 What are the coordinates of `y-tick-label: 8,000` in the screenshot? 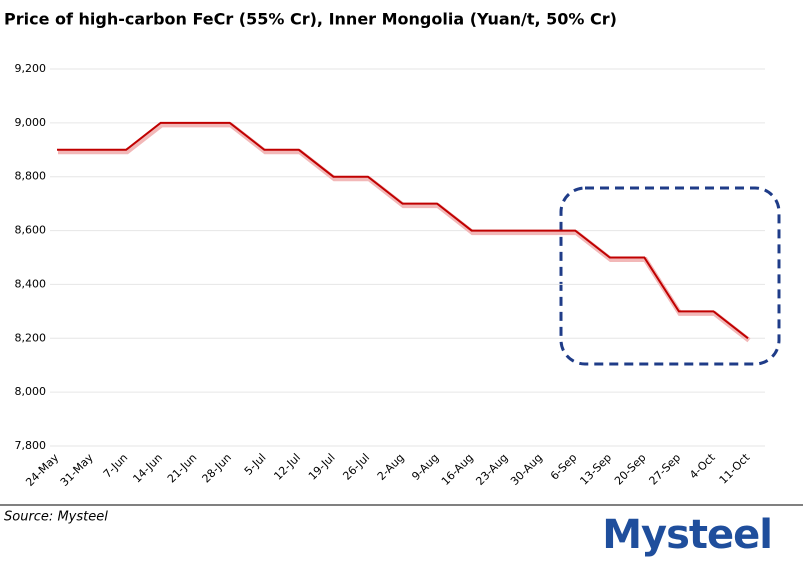 It's located at (31, 391).